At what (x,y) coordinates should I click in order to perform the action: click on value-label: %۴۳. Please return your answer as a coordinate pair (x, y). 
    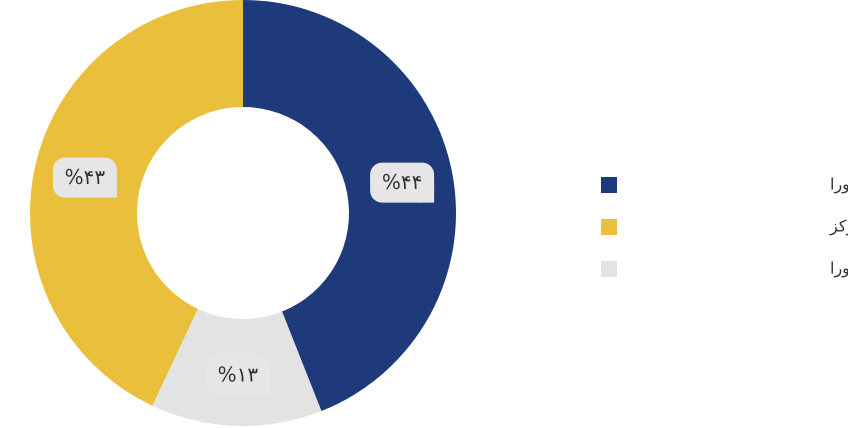
    Looking at the image, I should click on (85, 177).